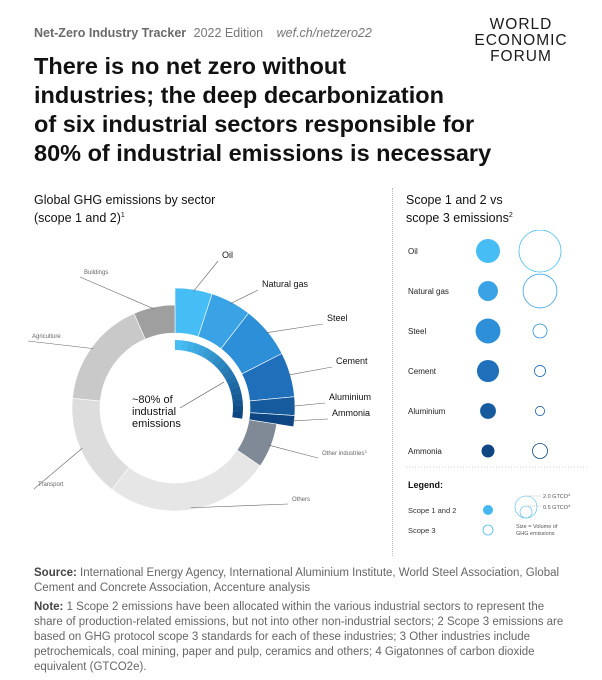 The image size is (602, 680). Describe the element at coordinates (521, 24) in the screenshot. I see `logo-line-1: WORLD` at that location.